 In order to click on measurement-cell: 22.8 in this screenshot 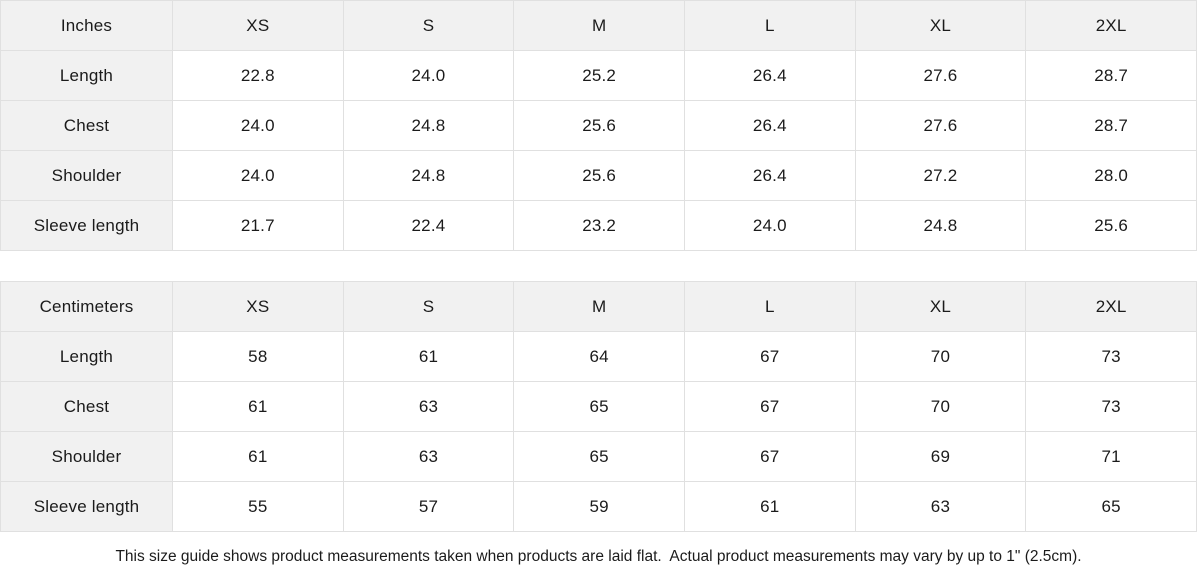, I will do `click(258, 75)`.